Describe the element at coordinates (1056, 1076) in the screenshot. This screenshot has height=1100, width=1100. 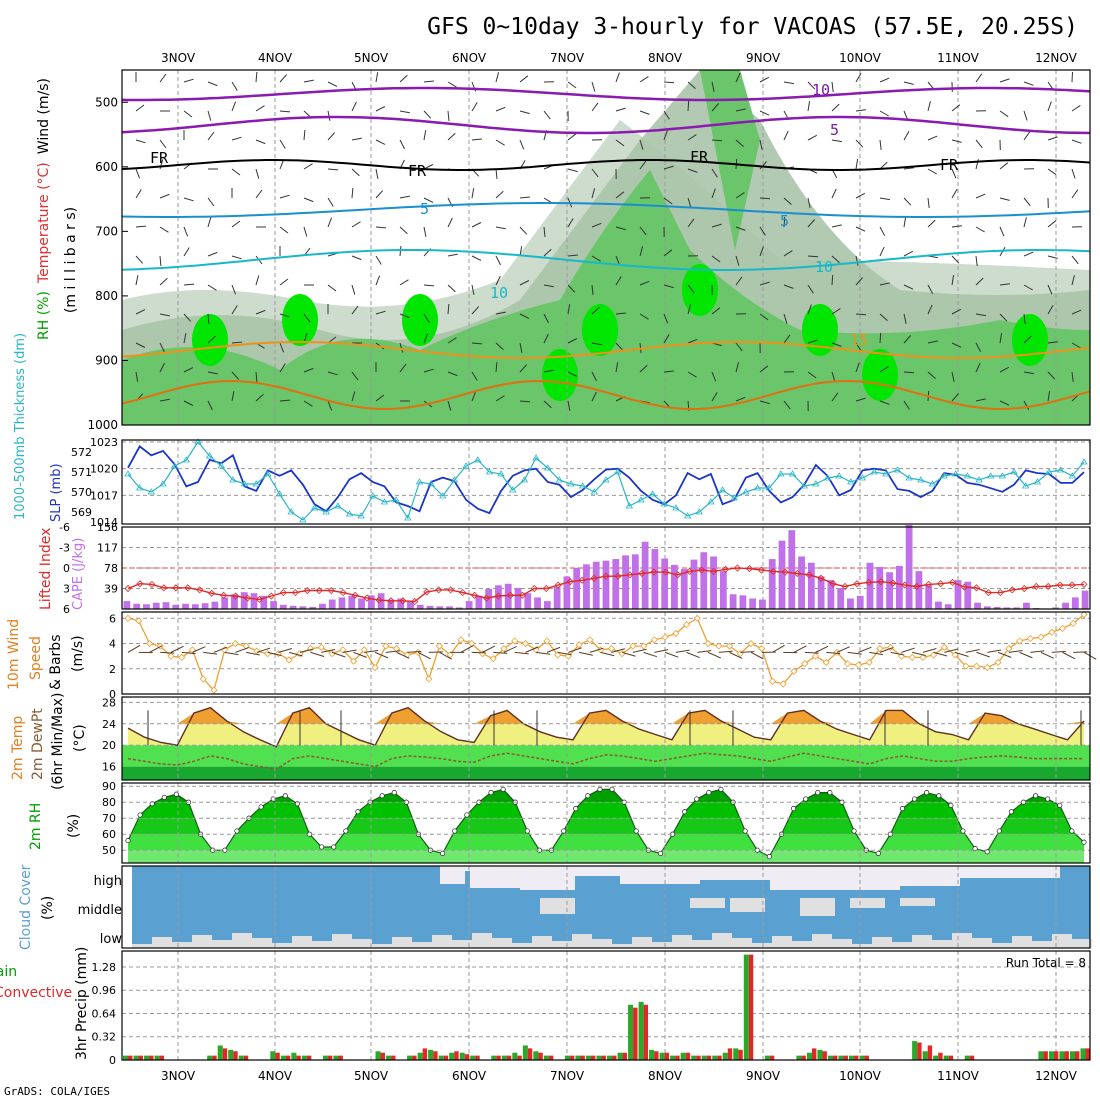
I see `day-label-bottom: 12NOV` at that location.